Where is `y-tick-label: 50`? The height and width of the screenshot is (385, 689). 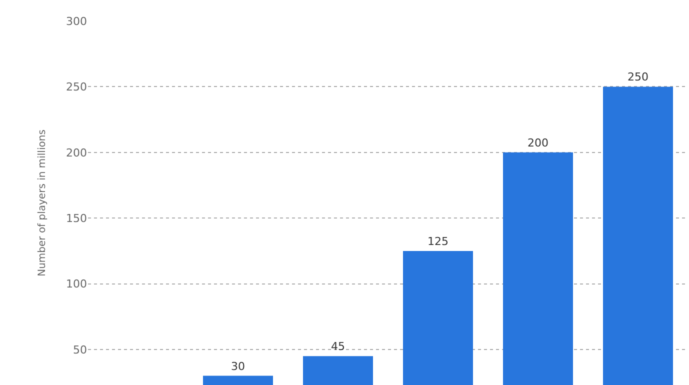
y-tick-label: 50 is located at coordinates (80, 349).